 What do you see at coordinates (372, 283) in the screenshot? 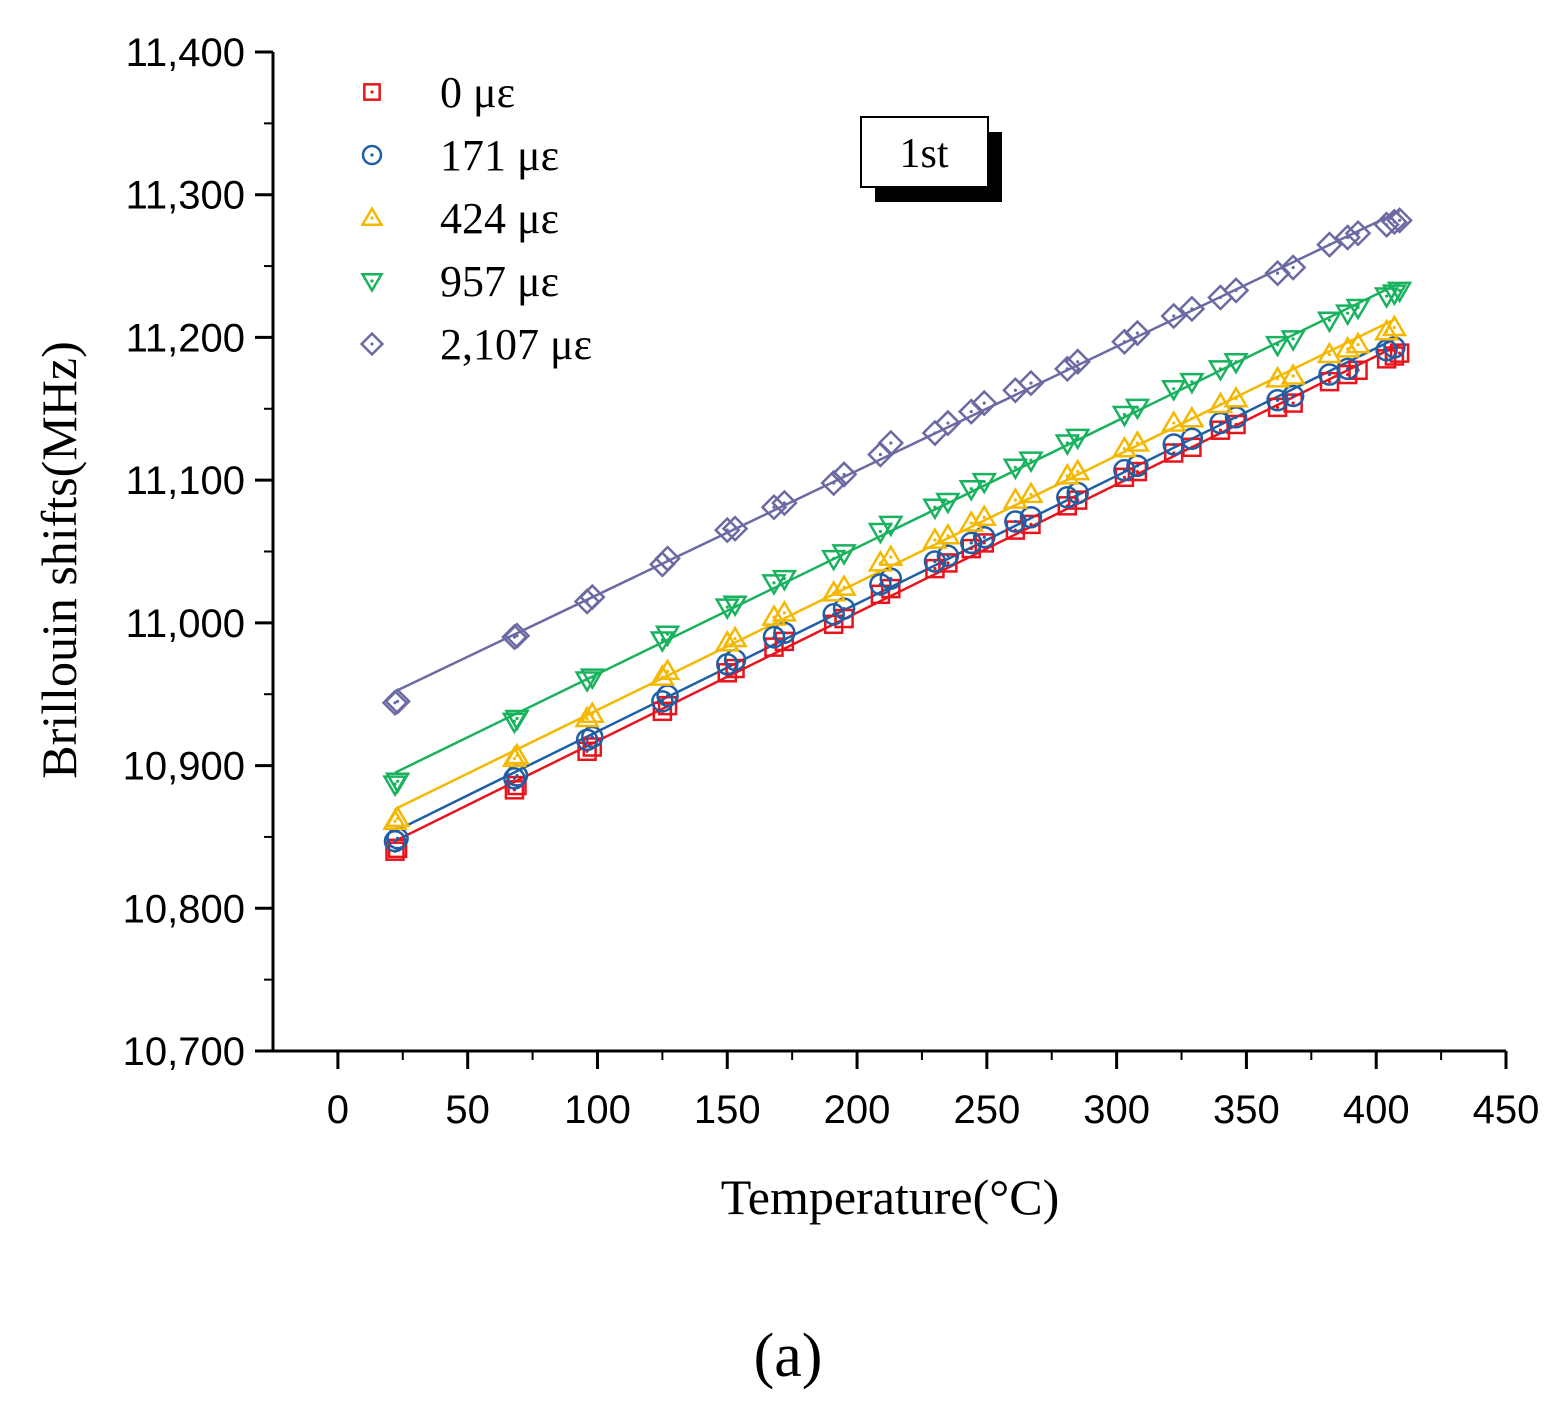
I see `legend-marker-triangle-down` at bounding box center [372, 283].